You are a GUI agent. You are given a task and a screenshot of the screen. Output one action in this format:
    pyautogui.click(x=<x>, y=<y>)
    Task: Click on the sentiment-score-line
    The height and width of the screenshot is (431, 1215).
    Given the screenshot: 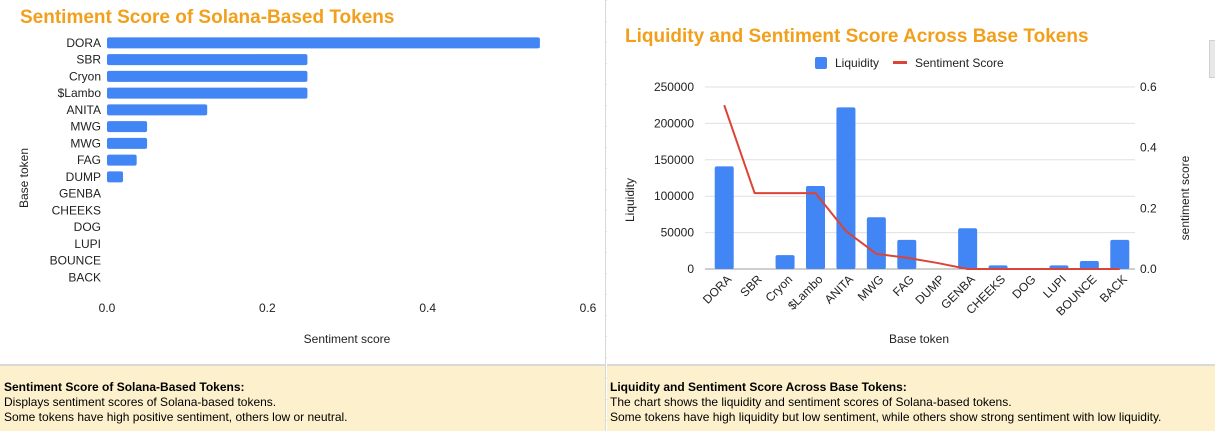 What is the action you would take?
    pyautogui.click(x=921, y=187)
    